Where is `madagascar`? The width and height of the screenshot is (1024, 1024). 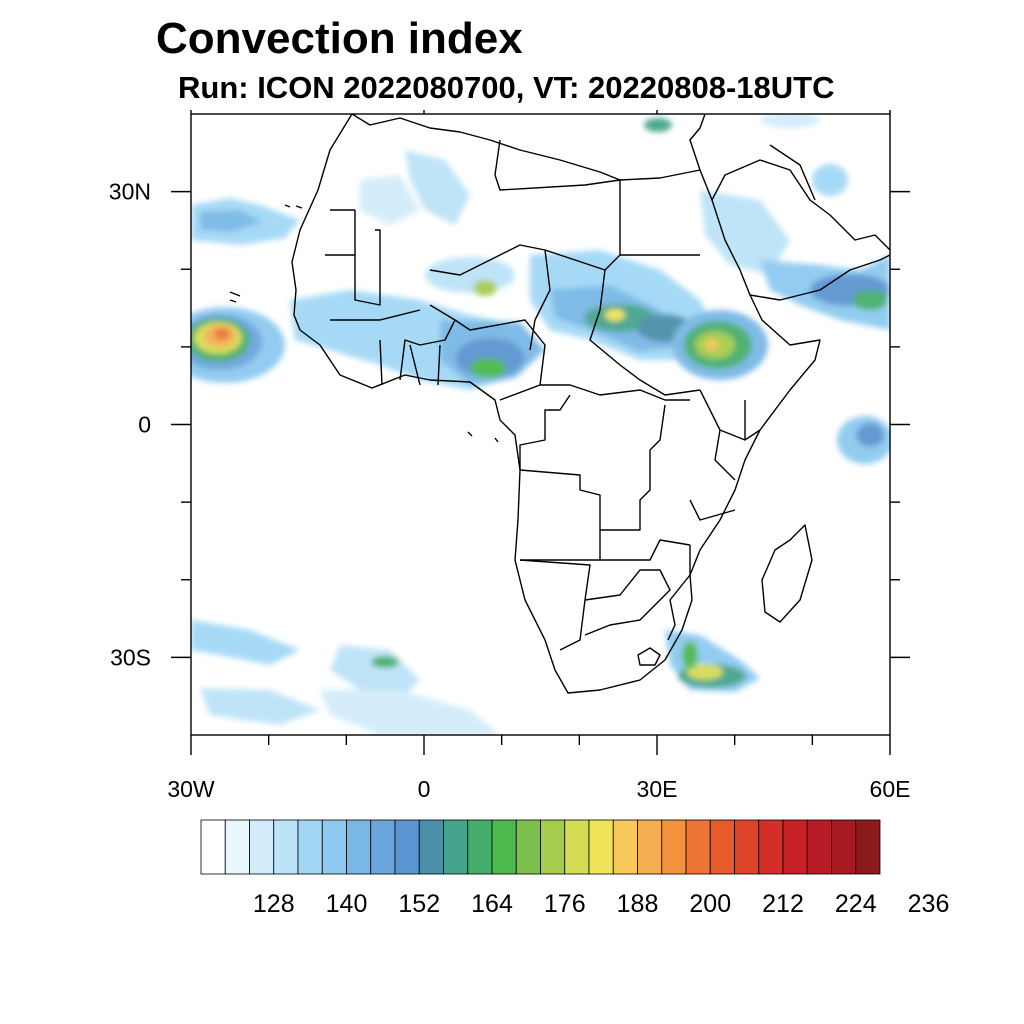 madagascar is located at coordinates (787, 573).